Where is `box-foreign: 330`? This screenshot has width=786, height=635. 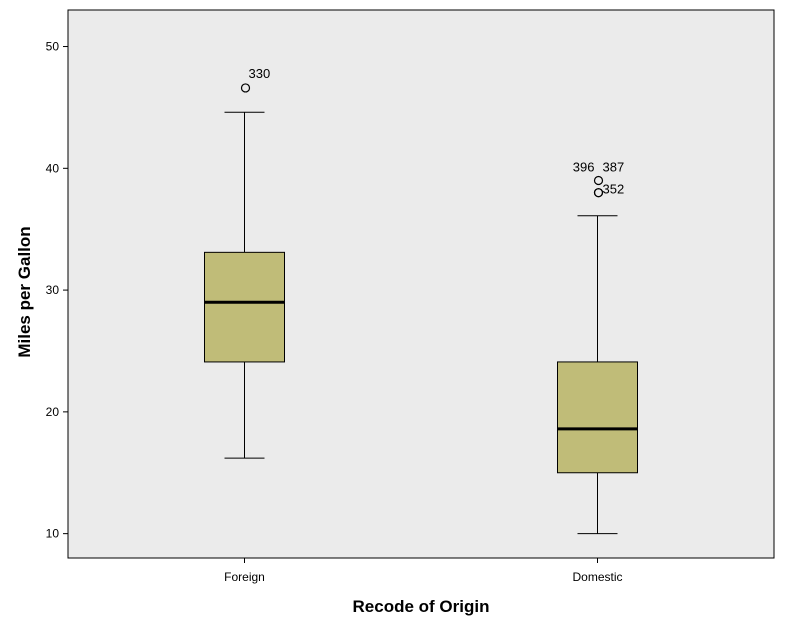
box-foreign: 330 is located at coordinates (244, 262).